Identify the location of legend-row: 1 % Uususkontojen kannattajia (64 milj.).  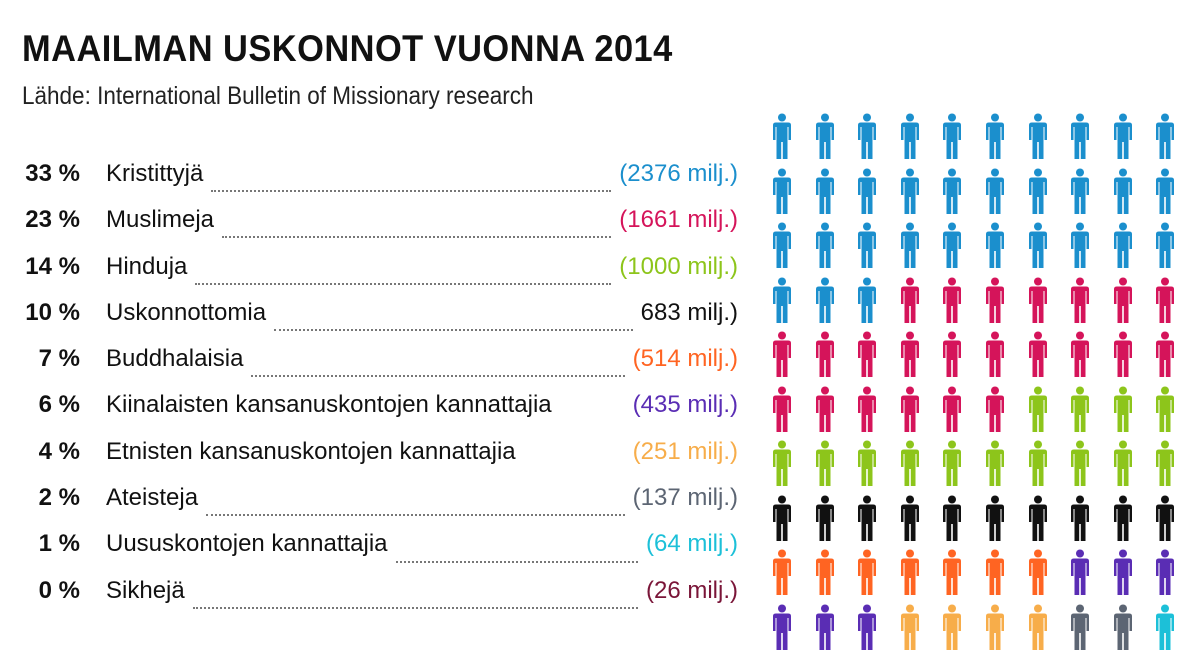
(380, 553).